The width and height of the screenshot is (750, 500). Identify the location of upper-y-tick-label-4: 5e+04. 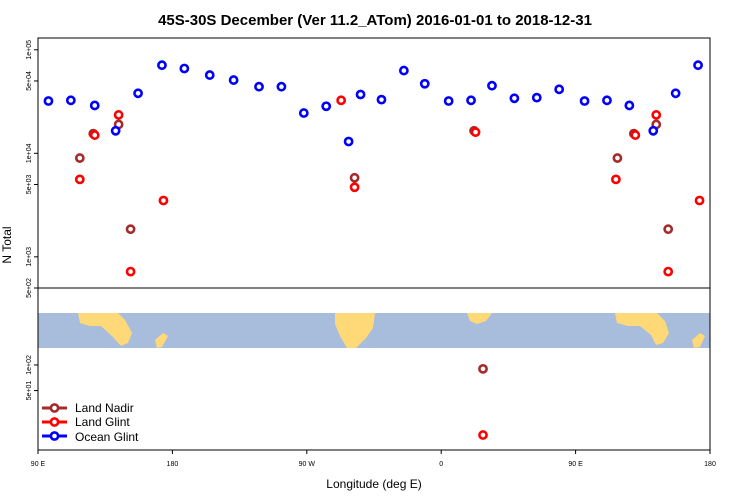
(29, 81).